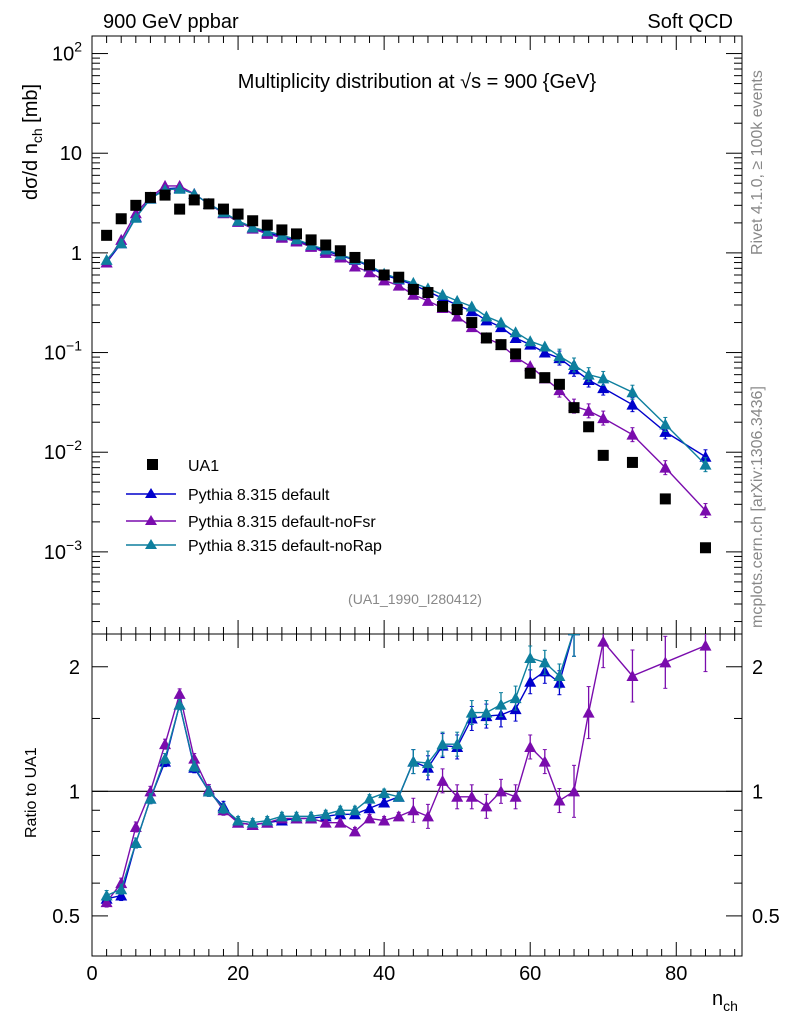 This screenshot has height=1024, width=786. Describe the element at coordinates (757, 507) in the screenshot. I see `mcplots-label: mcplots.cern.ch [arXiv:1306.3436]` at that location.